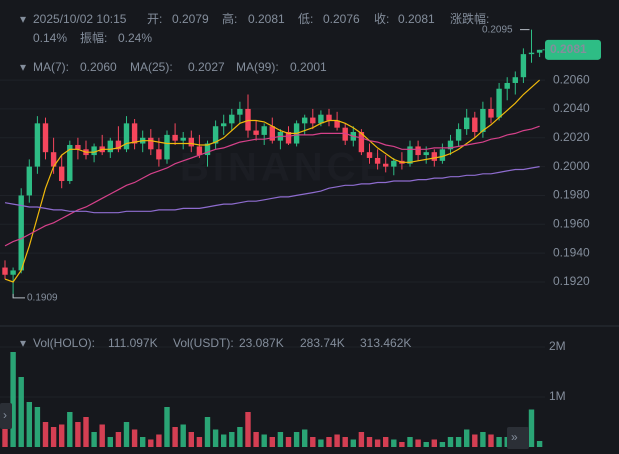  I want to click on volume-legend-value: 23.087K, so click(261, 343).